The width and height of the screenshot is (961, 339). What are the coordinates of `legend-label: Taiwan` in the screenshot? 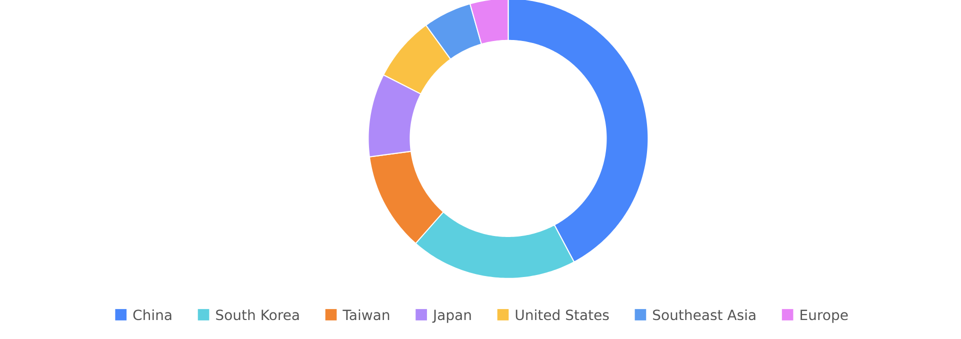 It's located at (366, 314).